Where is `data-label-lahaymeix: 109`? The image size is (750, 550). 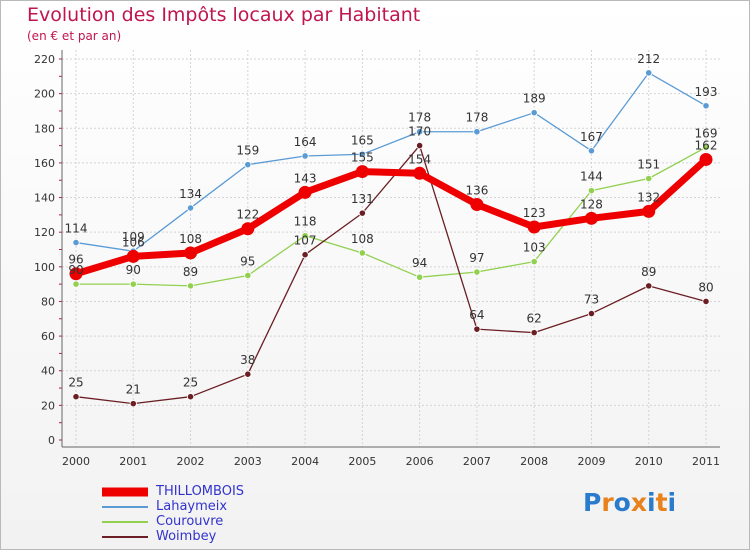 data-label-lahaymeix: 109 is located at coordinates (133, 237).